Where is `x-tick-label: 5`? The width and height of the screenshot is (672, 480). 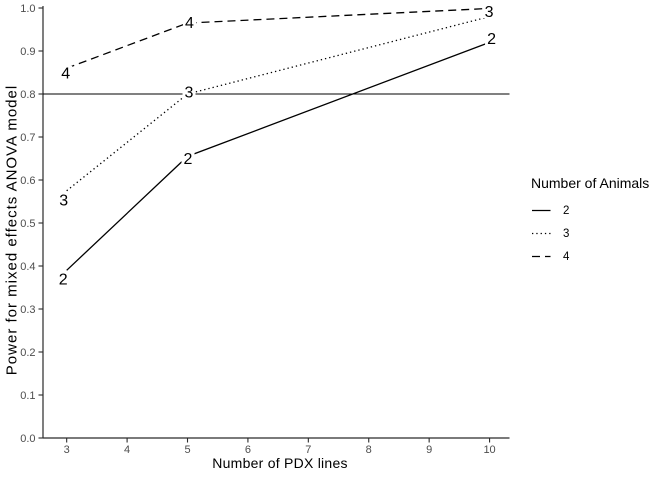
x-tick-label: 5 is located at coordinates (187, 450).